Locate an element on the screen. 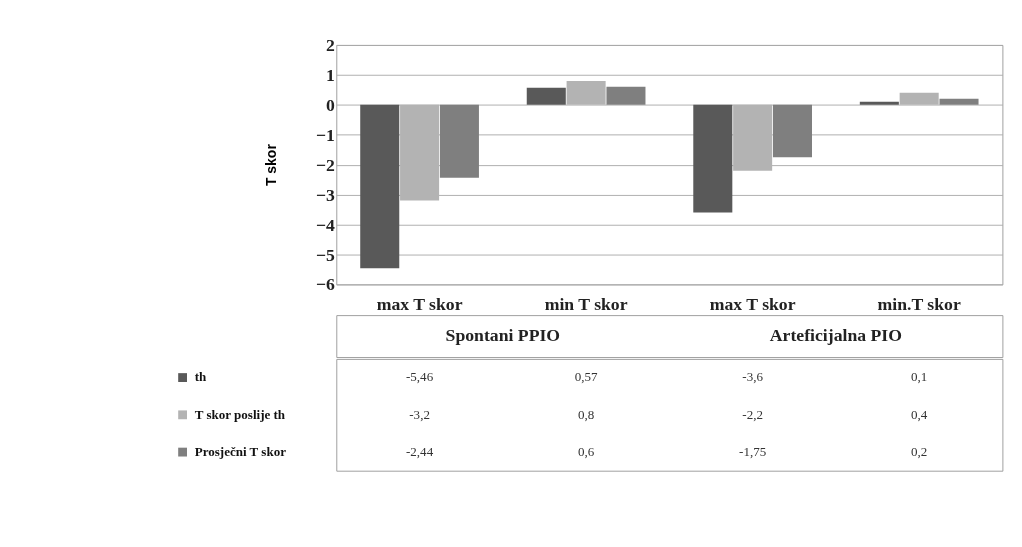 Image resolution: width=1022 pixels, height=547 pixels. y-tick-label: −4 is located at coordinates (325, 224).